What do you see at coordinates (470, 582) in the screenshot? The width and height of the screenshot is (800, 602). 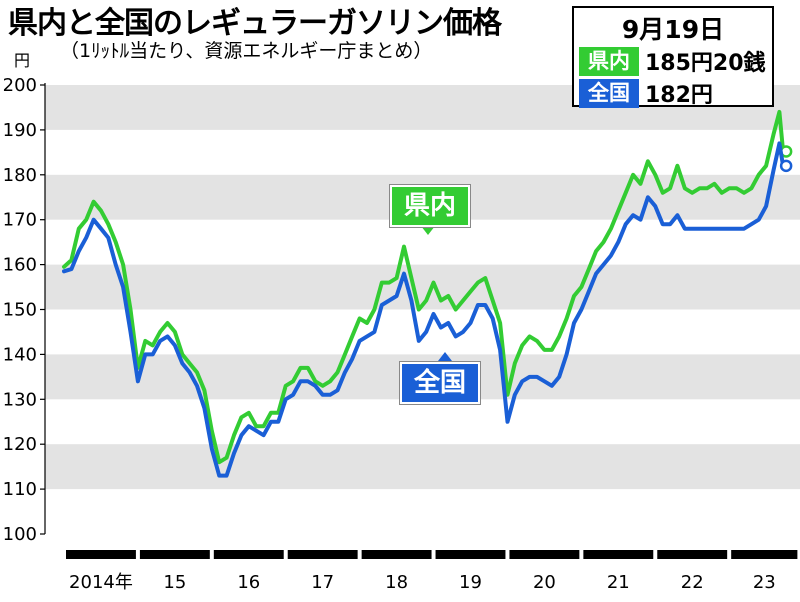 I see `x-tick-label: 19` at bounding box center [470, 582].